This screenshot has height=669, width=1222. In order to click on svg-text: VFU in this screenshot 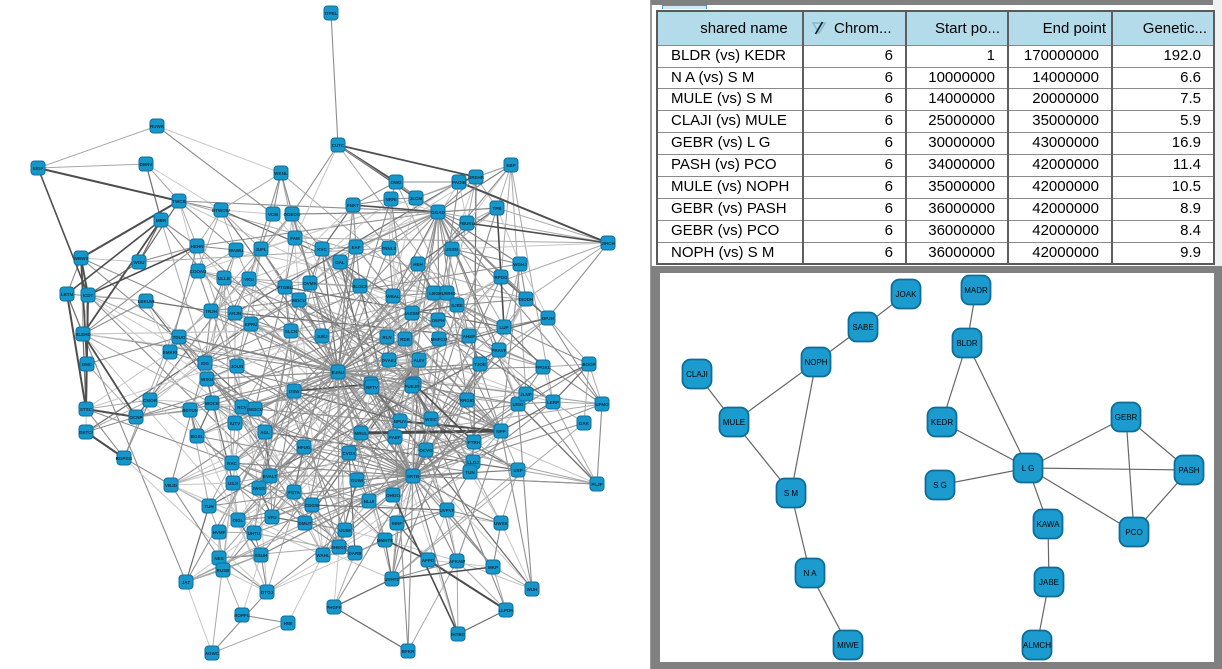, I will do `click(272, 517)`.